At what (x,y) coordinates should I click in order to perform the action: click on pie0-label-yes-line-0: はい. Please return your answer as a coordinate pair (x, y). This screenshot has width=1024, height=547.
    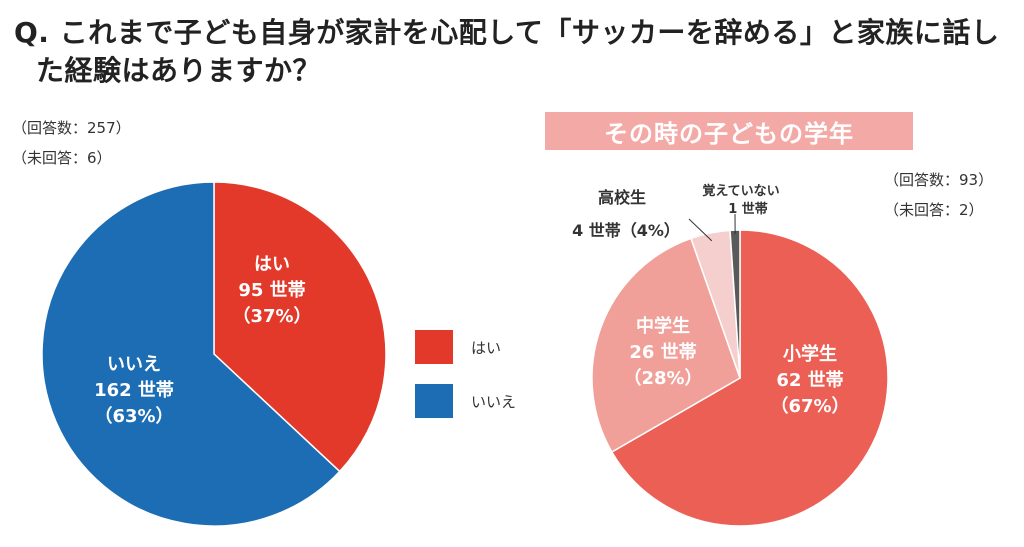
    Looking at the image, I should click on (272, 264).